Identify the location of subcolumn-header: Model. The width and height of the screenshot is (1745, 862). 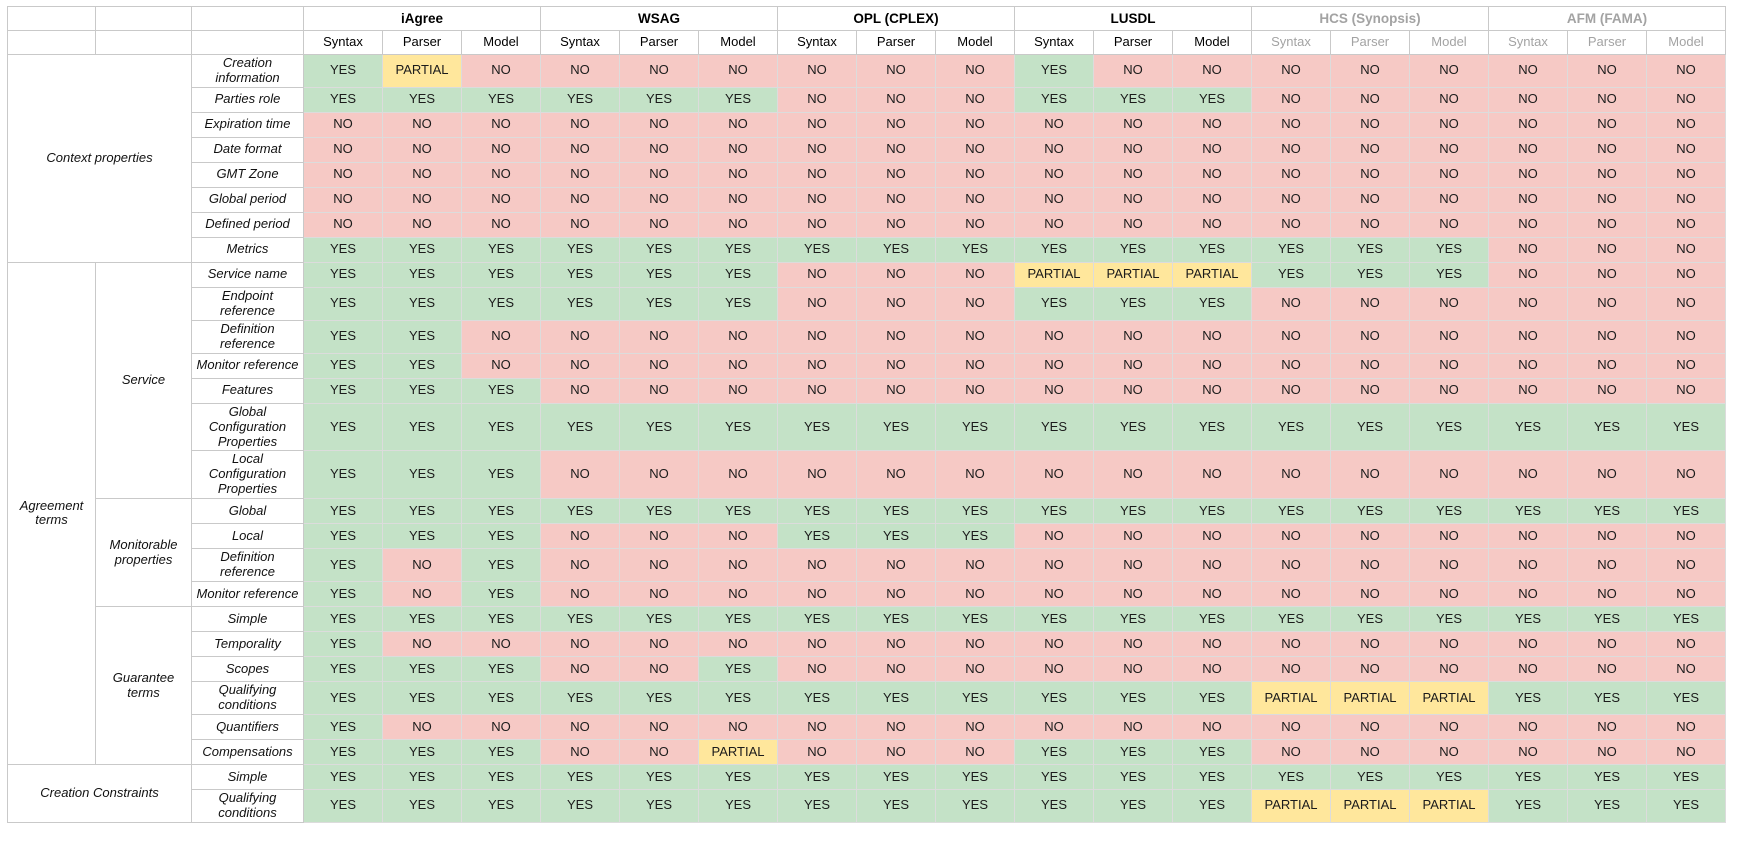
(1686, 42).